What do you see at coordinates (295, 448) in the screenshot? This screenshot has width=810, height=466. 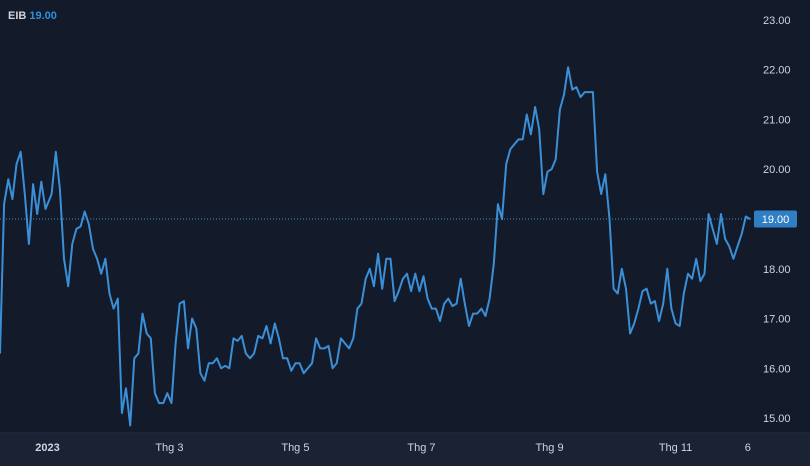 I see `x-tick-label: Thg 5` at bounding box center [295, 448].